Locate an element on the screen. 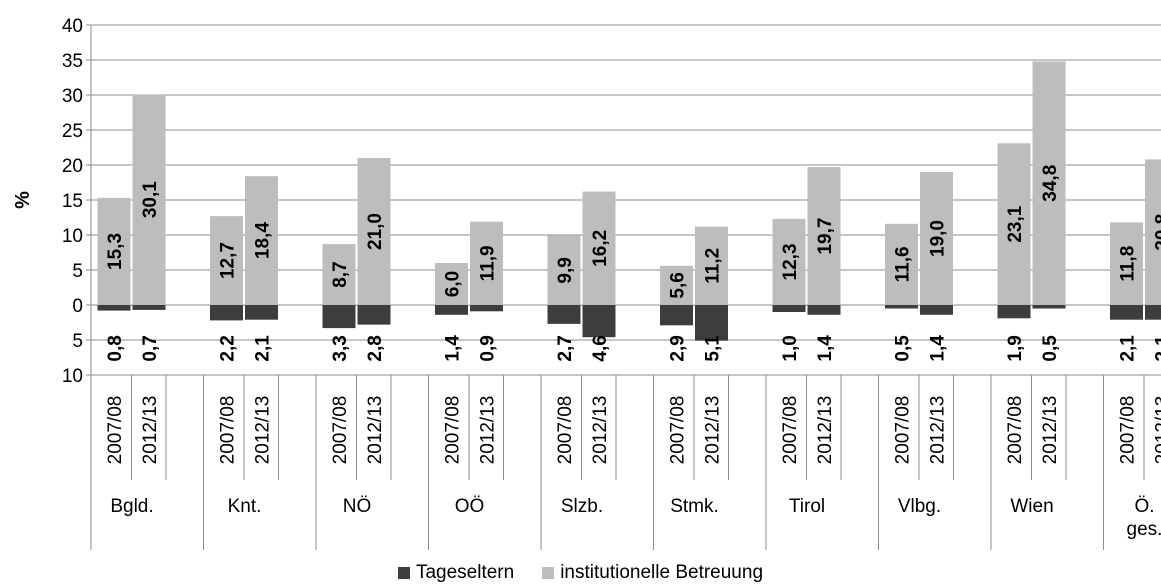 This screenshot has height=584, width=1161. data-label-tageseltern: 0,5 is located at coordinates (903, 348).